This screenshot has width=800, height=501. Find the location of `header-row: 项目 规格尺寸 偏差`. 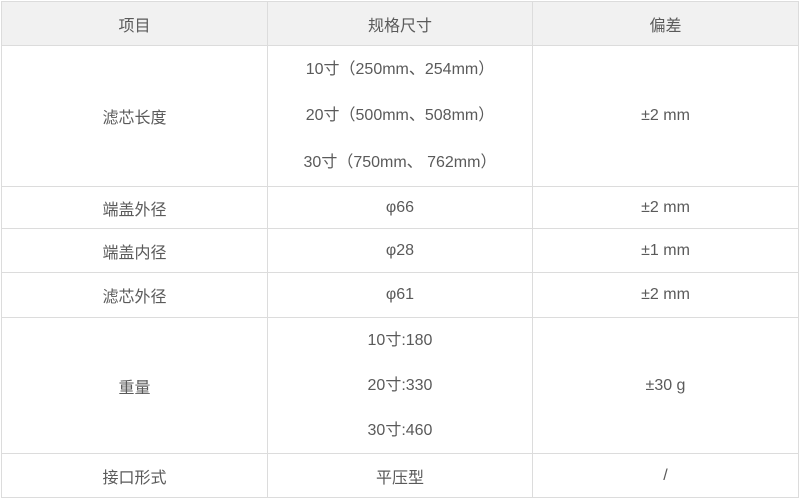

header-row: 项目 规格尺寸 偏差 is located at coordinates (400, 23).